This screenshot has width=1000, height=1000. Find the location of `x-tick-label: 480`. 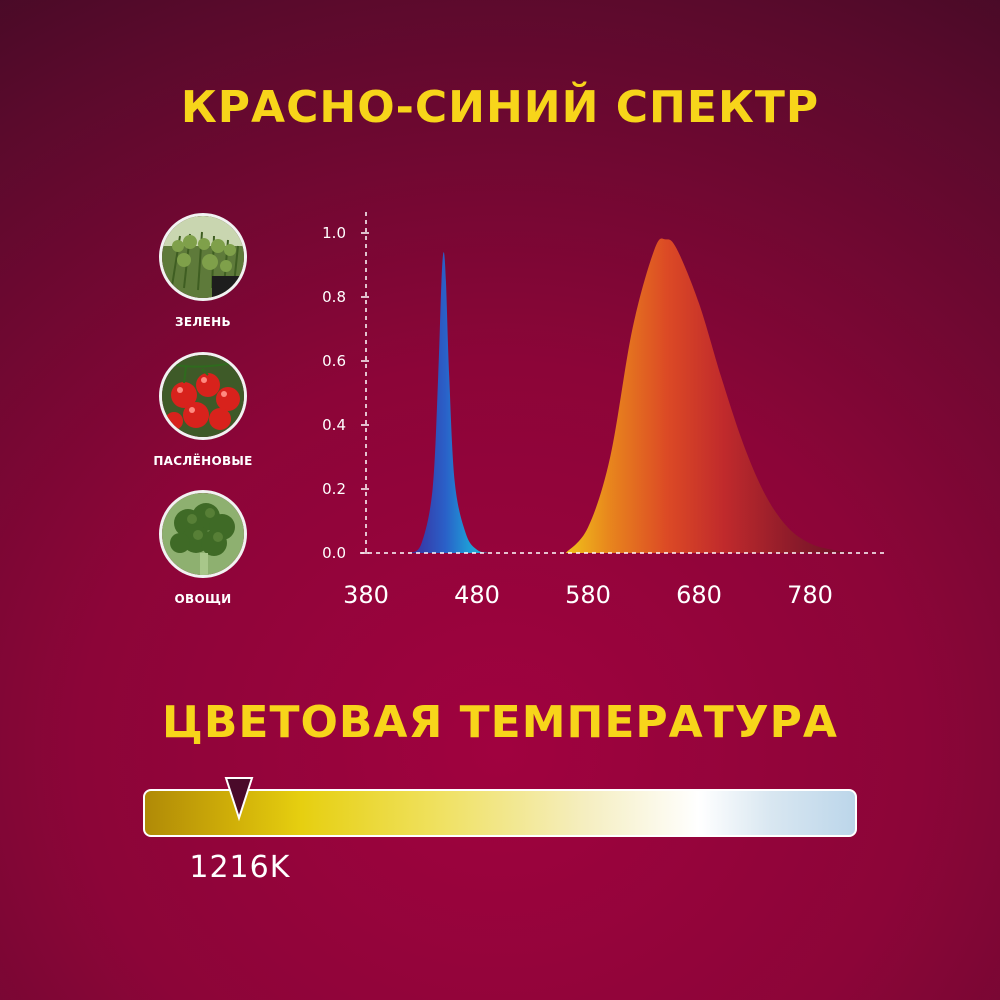

x-tick-label: 480 is located at coordinates (477, 595).